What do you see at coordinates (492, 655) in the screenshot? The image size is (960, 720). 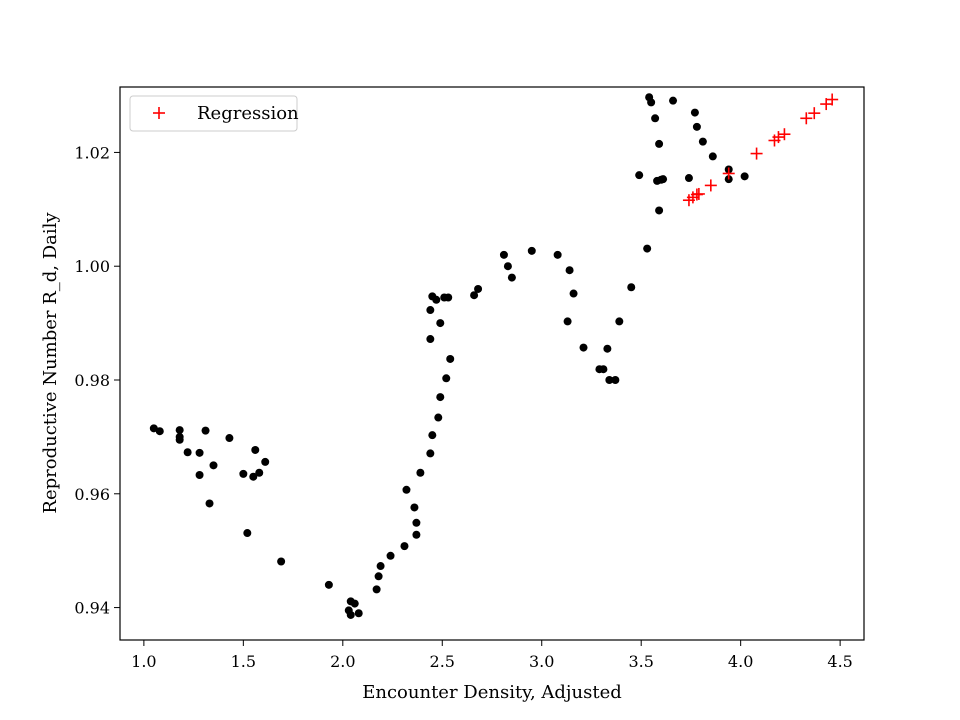 I see `x-axis-ticks: 1.0 1.5 2.0 2.5 3.0 3.5 4.0 4.5` at bounding box center [492, 655].